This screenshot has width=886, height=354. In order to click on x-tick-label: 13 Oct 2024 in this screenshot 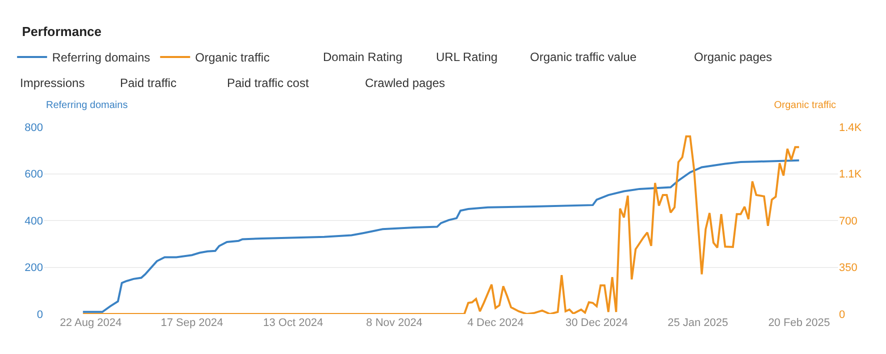, I will do `click(293, 323)`.